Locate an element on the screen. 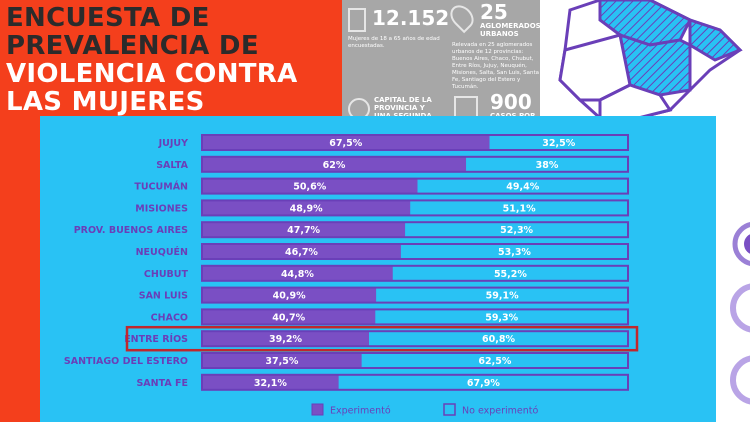 The width and height of the screenshot is (750, 427). data-label-experimento: 40,7% is located at coordinates (288, 317).